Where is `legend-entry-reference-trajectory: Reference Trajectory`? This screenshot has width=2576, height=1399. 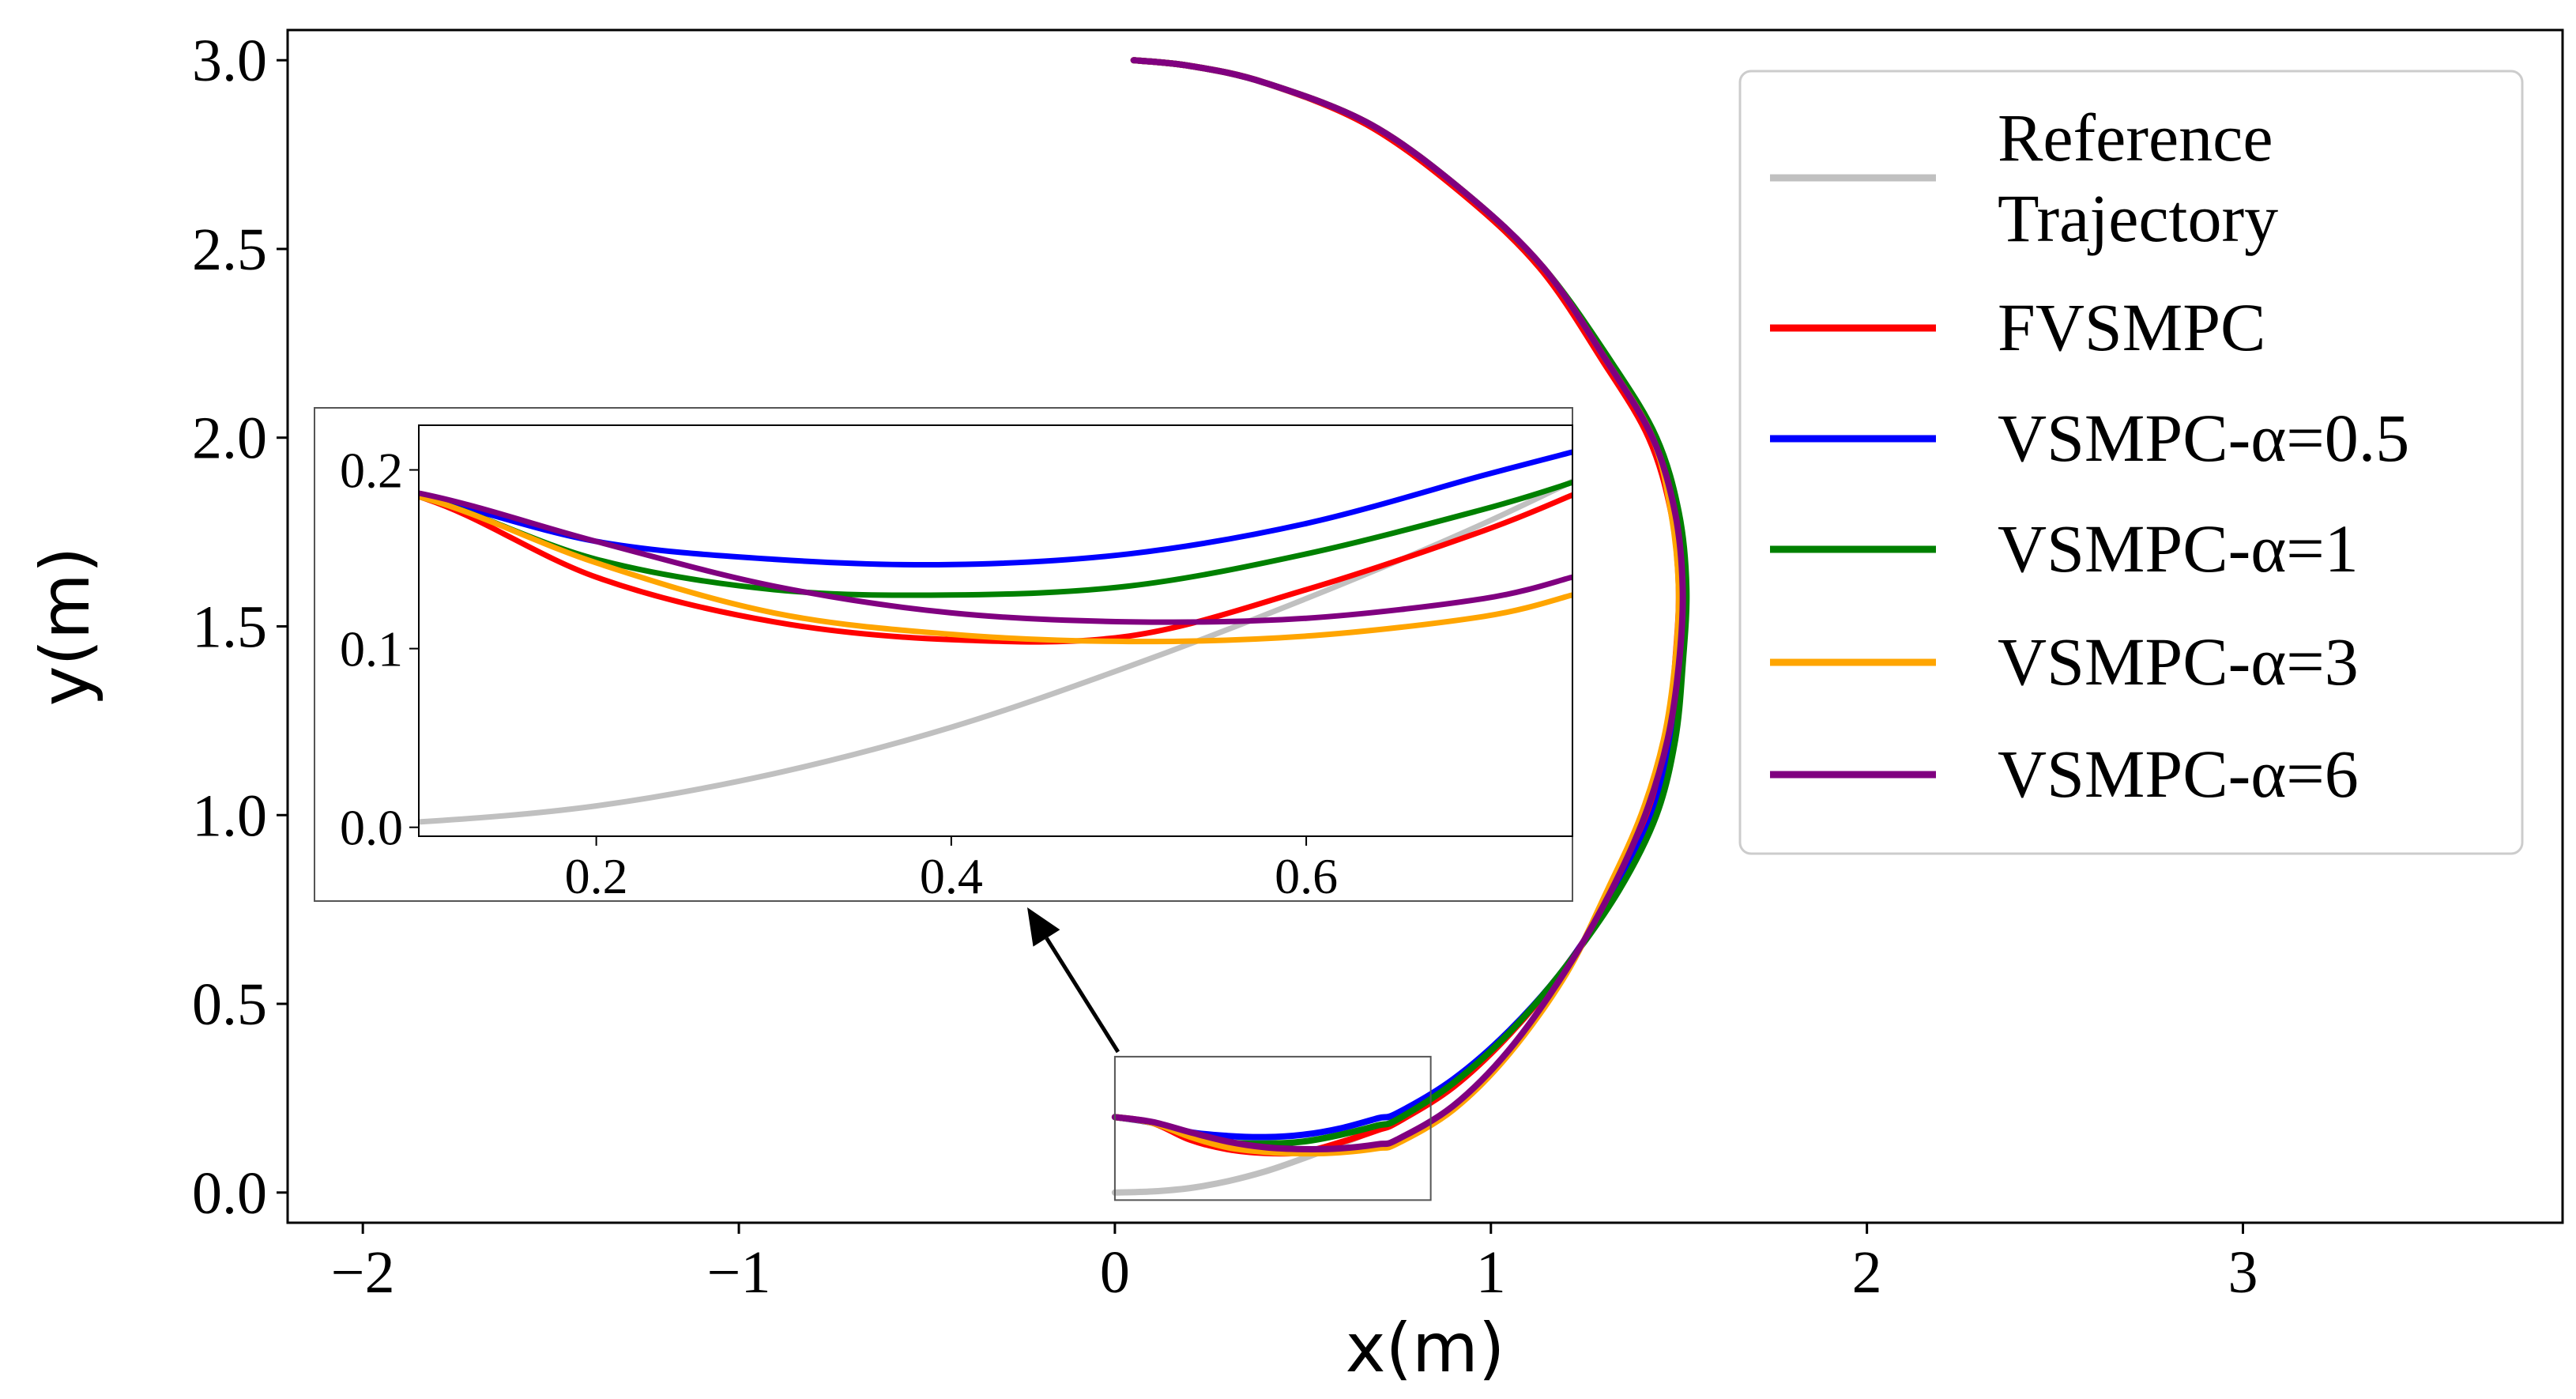 legend-entry-reference-trajectory: Reference Trajectory is located at coordinates (2024, 178).